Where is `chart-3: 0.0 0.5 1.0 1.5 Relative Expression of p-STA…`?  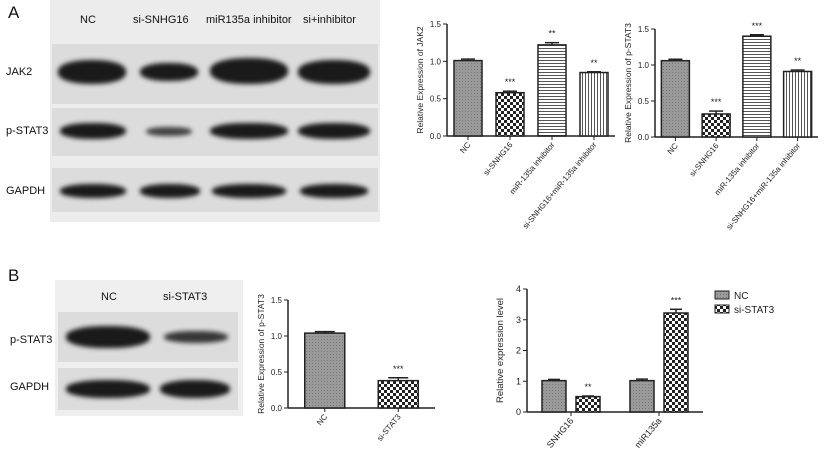
chart-3: 0.0 0.5 1.0 1.5 Relative Expression of p-STA… is located at coordinates (345, 368).